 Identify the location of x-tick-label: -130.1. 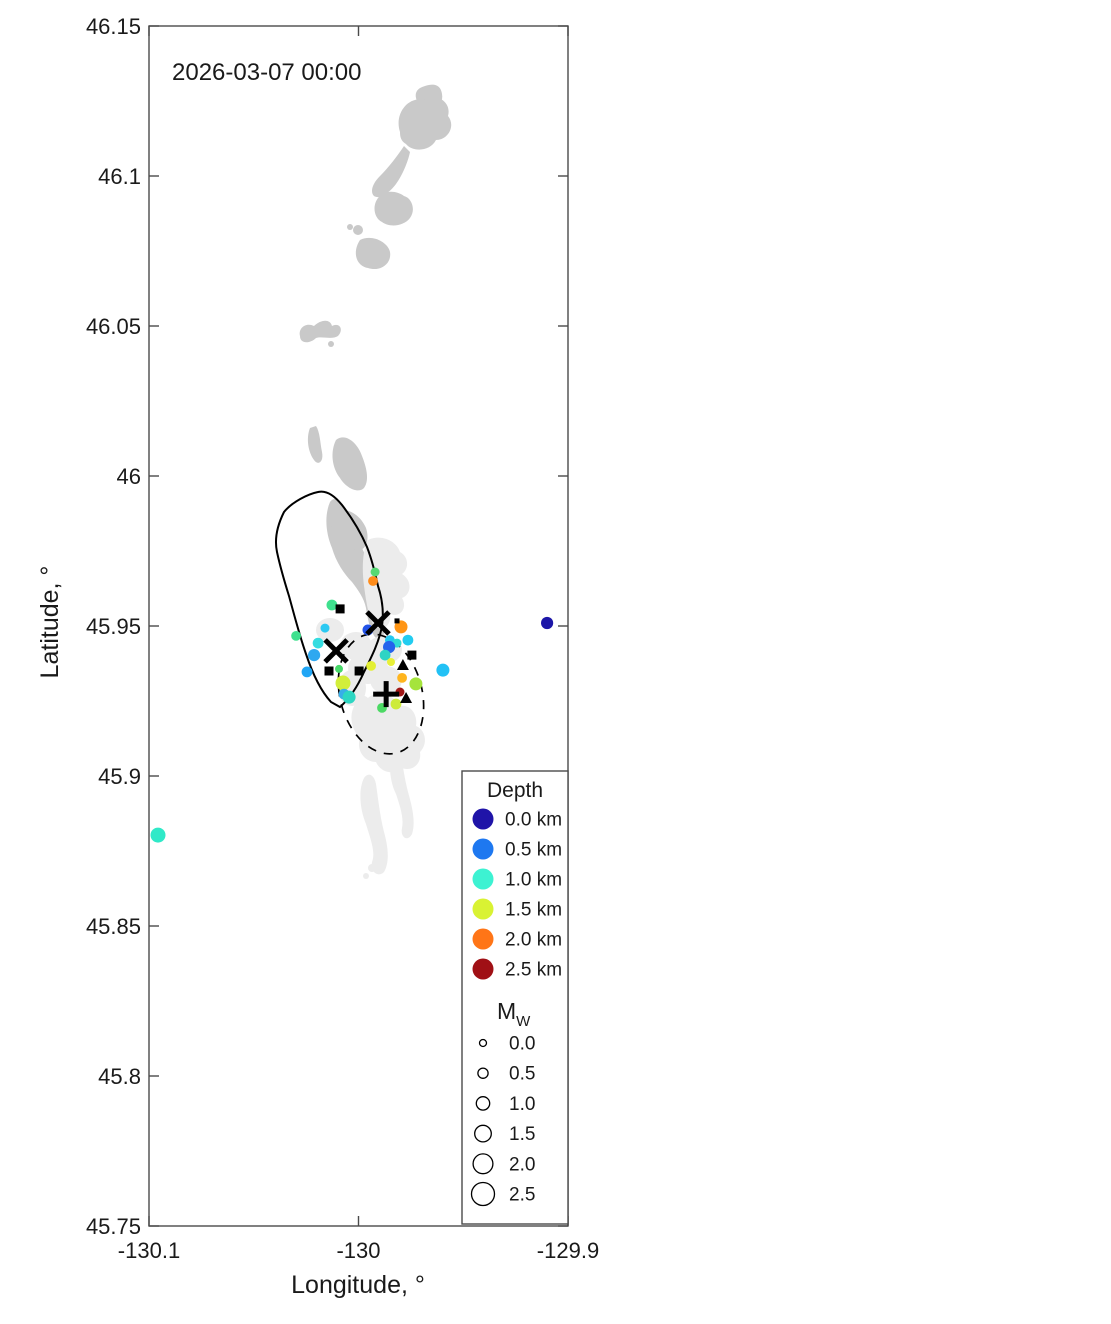
(149, 1250).